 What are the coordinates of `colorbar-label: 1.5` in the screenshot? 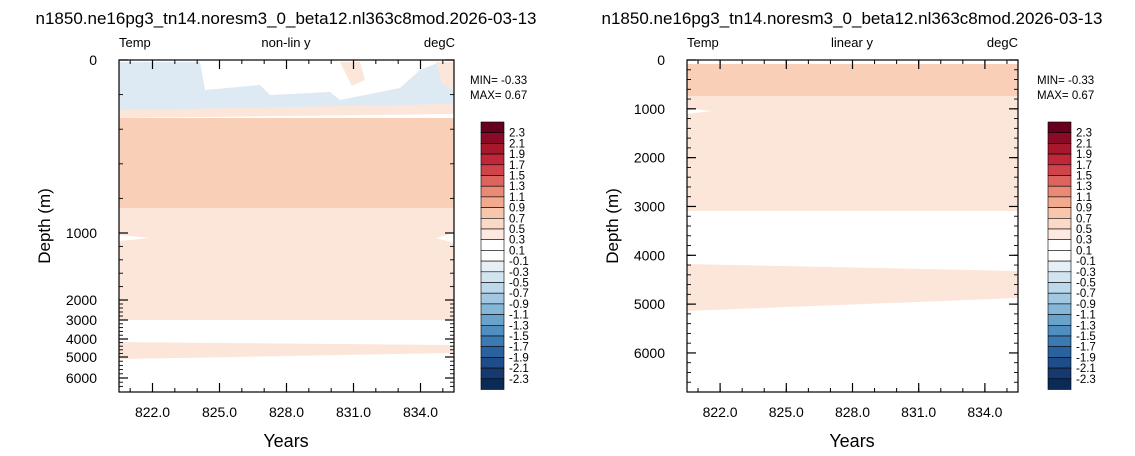 It's located at (517, 177).